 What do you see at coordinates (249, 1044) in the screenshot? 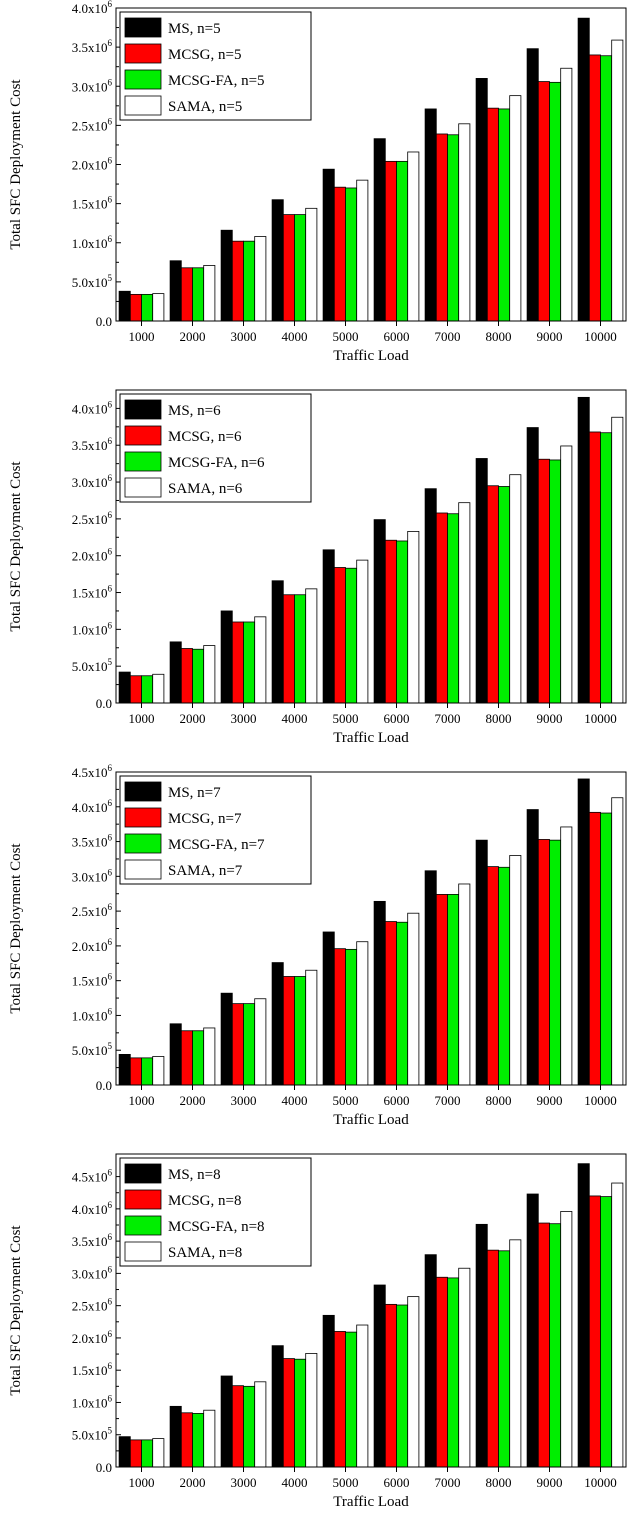
I see `bar-s3-c3` at bounding box center [249, 1044].